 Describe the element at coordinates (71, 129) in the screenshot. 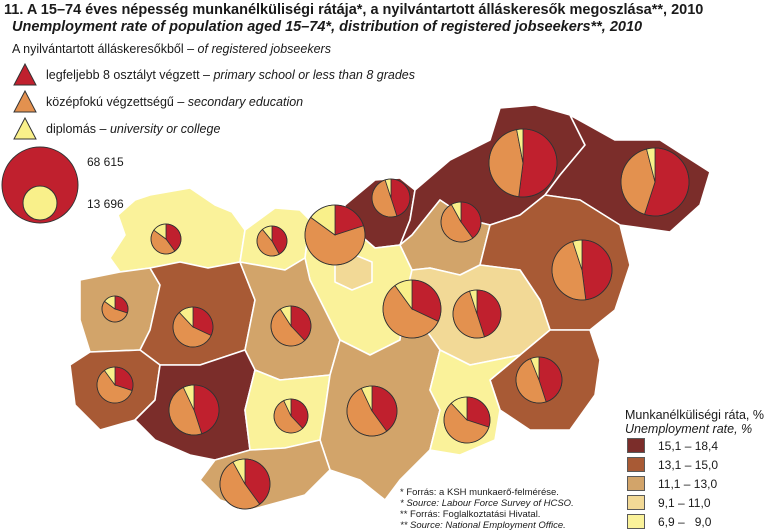

I see `legend-label-hu: diplomás` at that location.